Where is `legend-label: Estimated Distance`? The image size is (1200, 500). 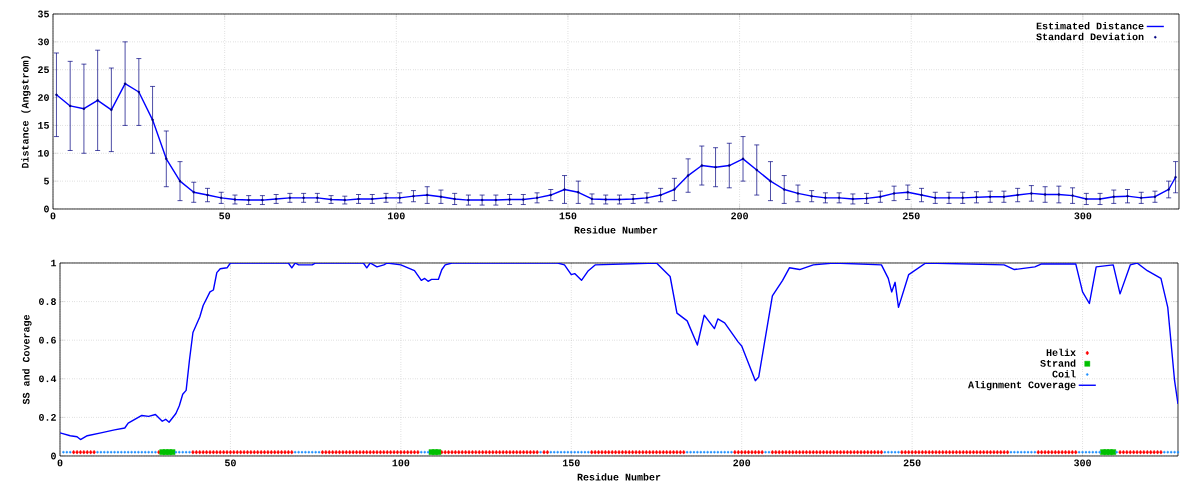
legend-label: Estimated Distance is located at coordinates (1090, 26).